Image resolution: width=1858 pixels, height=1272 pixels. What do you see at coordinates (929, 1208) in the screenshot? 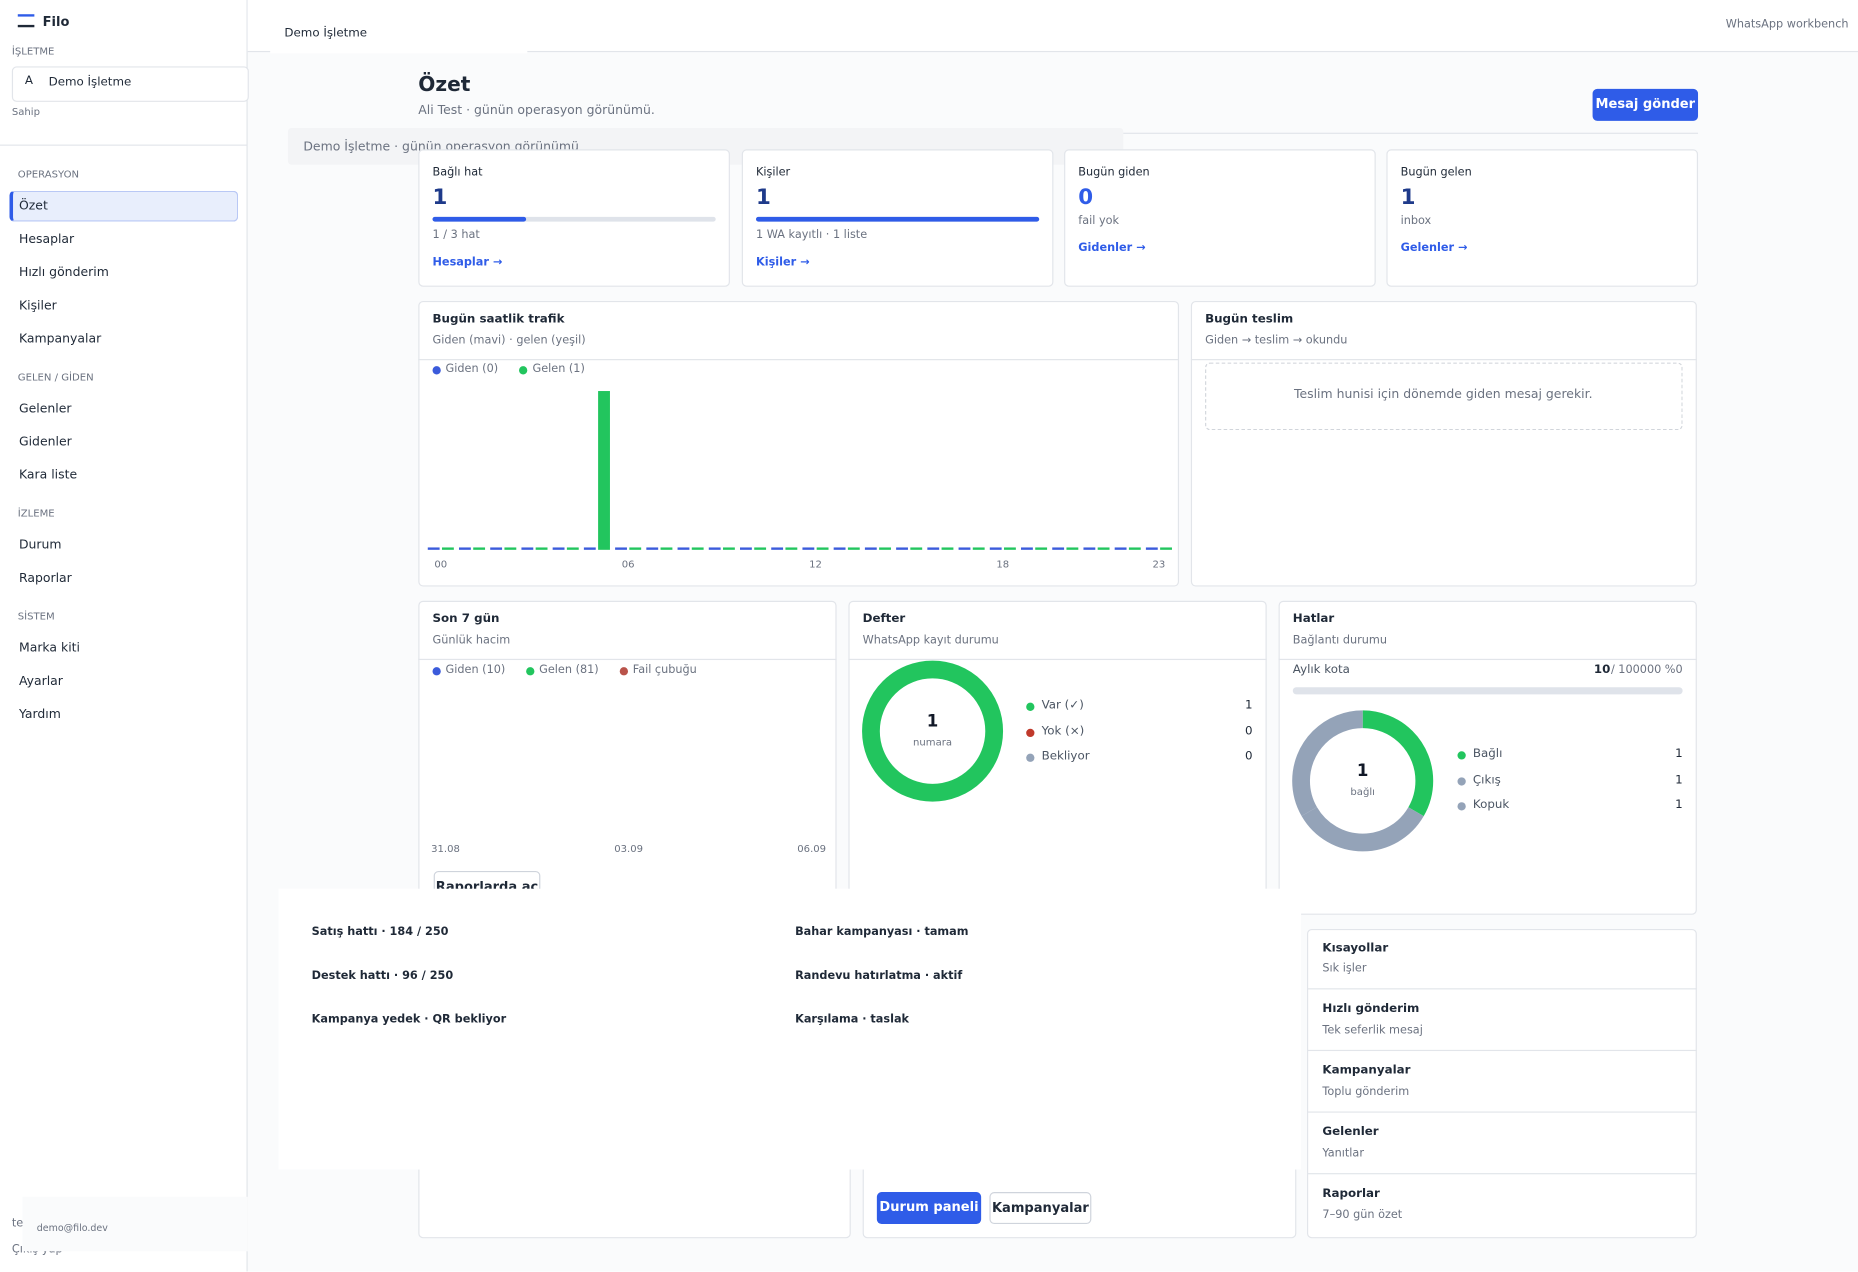
I see `action-button: Durum paneli` at bounding box center [929, 1208].